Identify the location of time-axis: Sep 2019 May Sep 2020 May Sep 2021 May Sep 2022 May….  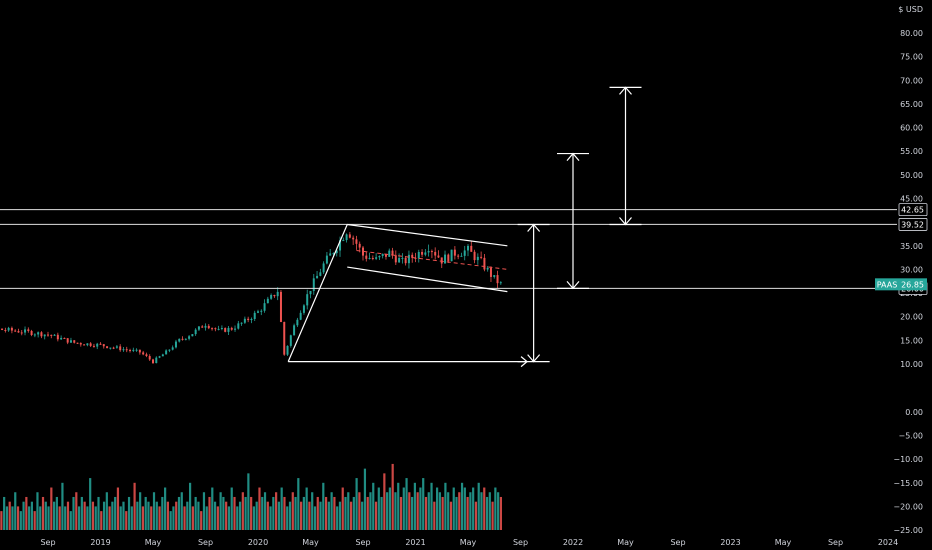
(469, 542).